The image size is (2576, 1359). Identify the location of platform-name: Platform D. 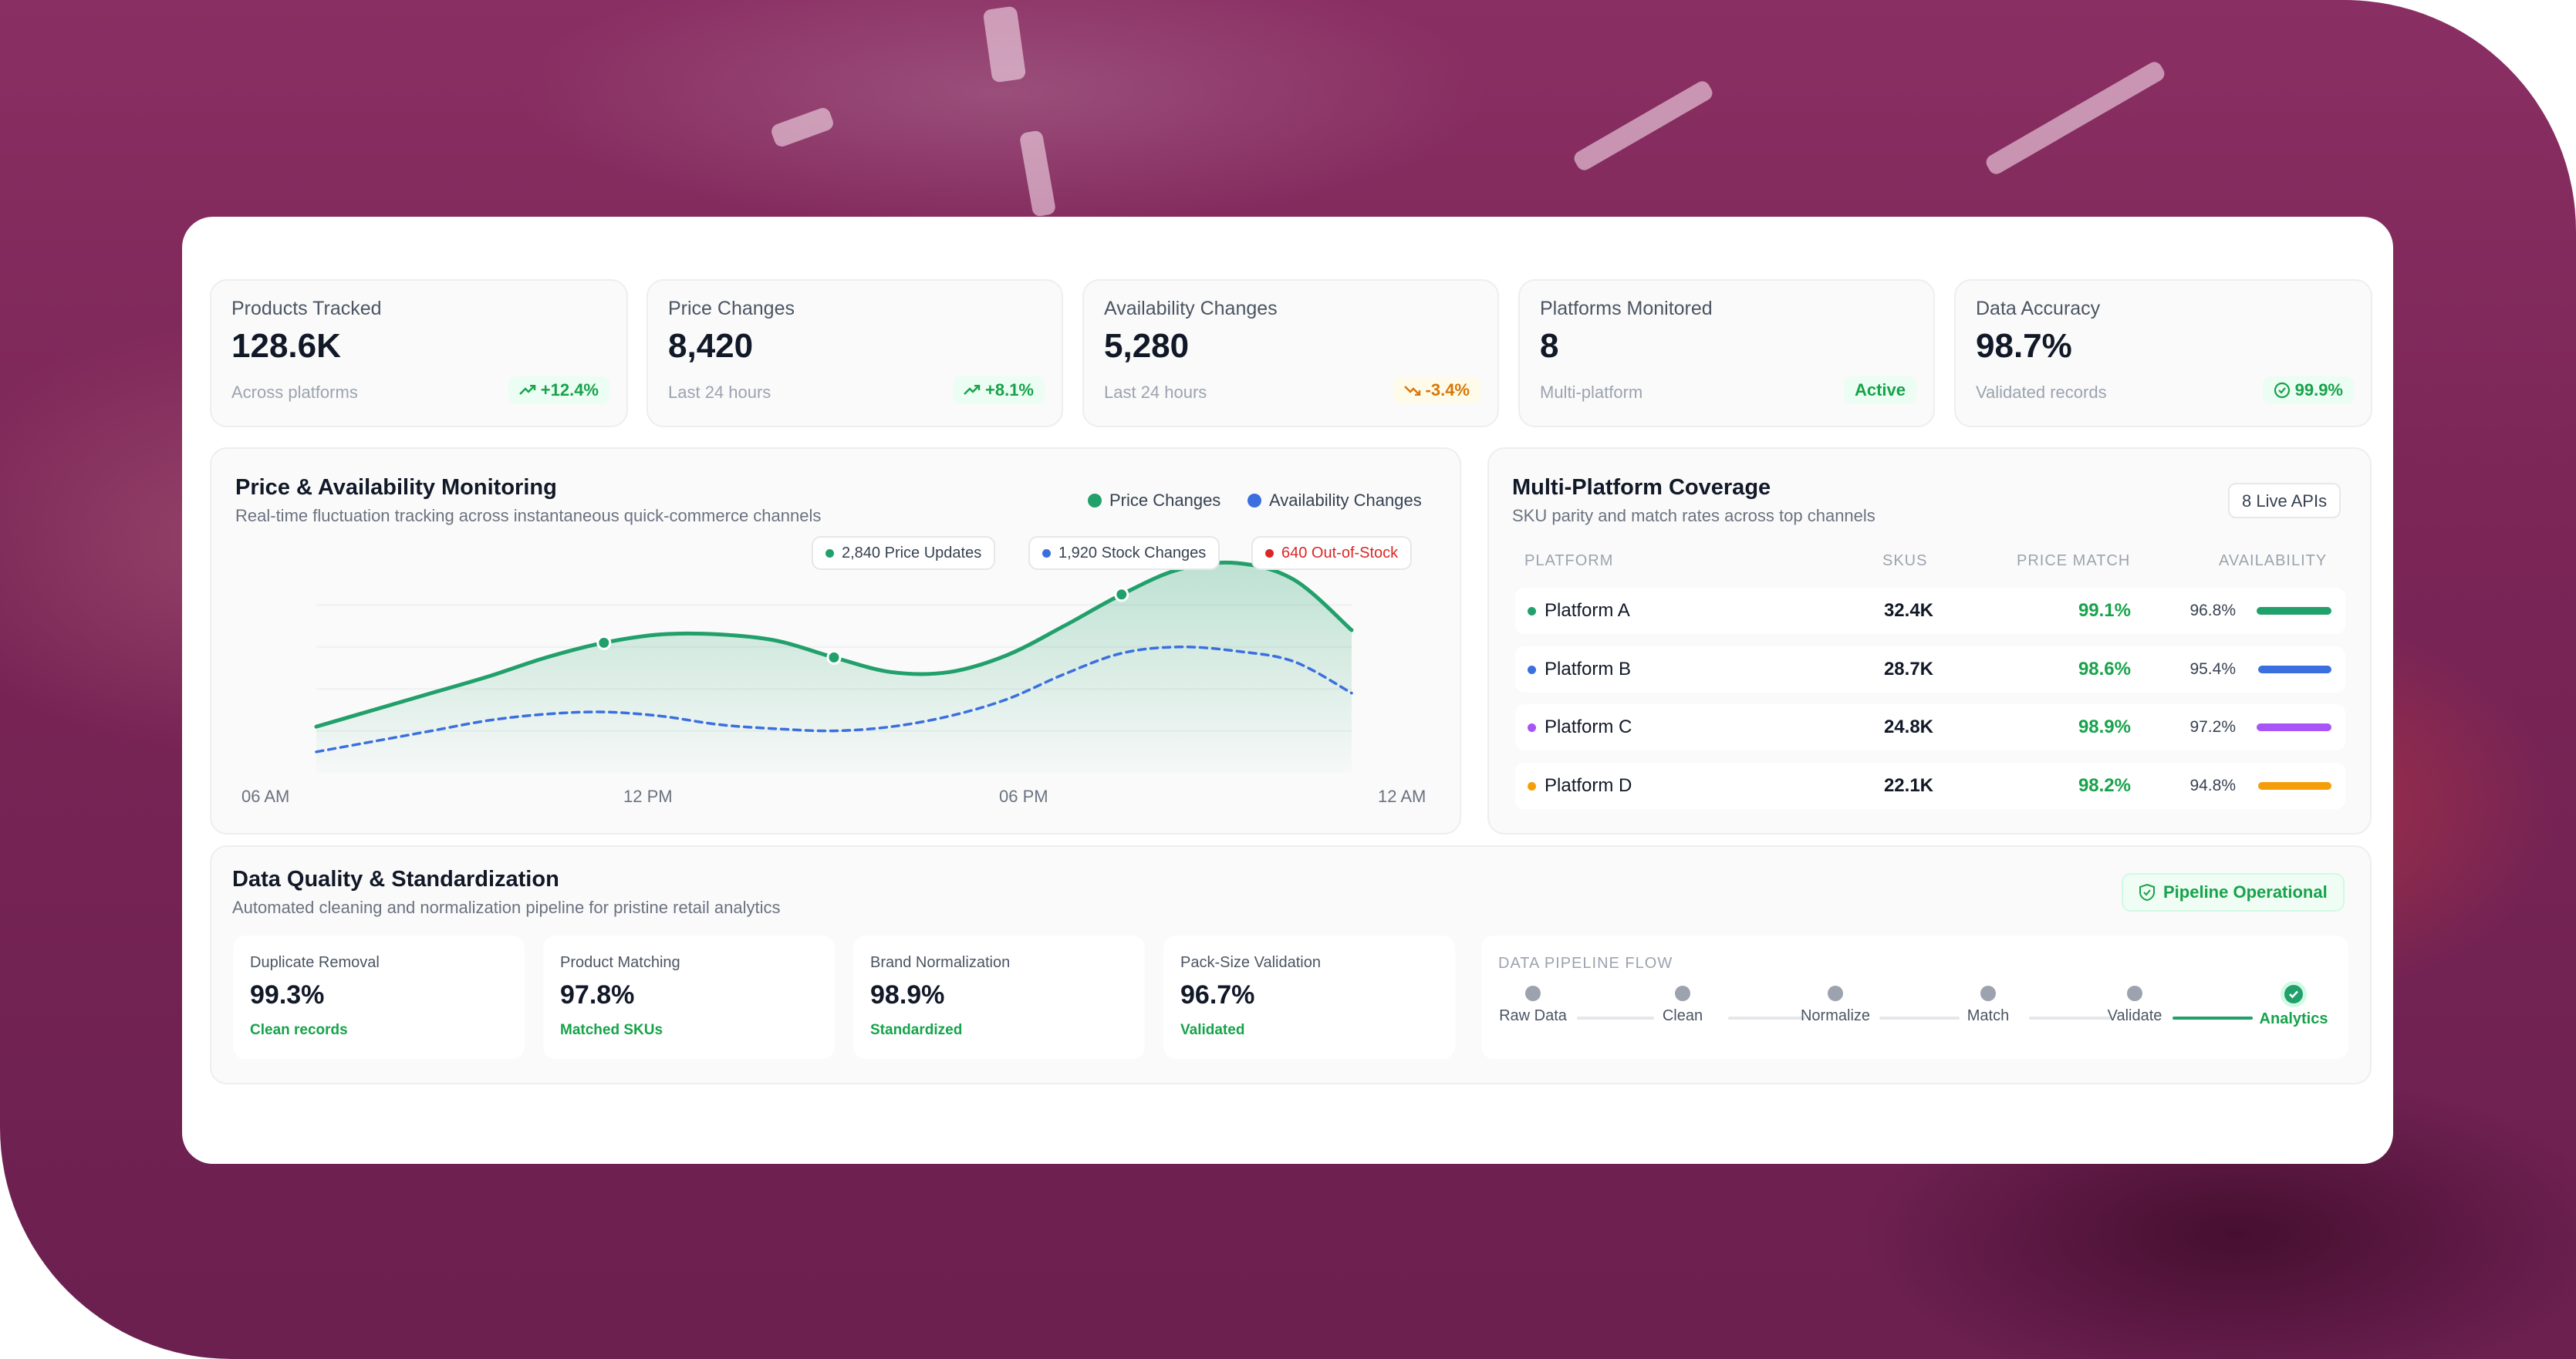
(1589, 785).